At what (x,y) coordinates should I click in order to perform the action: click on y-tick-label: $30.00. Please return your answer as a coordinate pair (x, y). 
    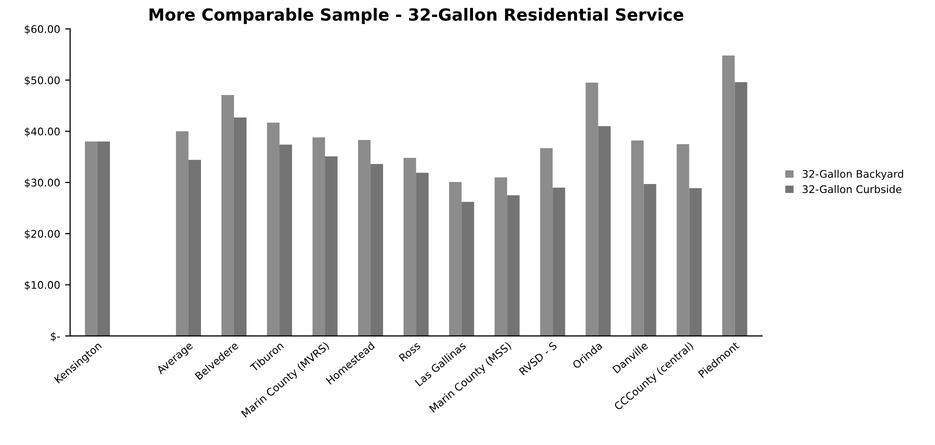
    Looking at the image, I should click on (42, 183).